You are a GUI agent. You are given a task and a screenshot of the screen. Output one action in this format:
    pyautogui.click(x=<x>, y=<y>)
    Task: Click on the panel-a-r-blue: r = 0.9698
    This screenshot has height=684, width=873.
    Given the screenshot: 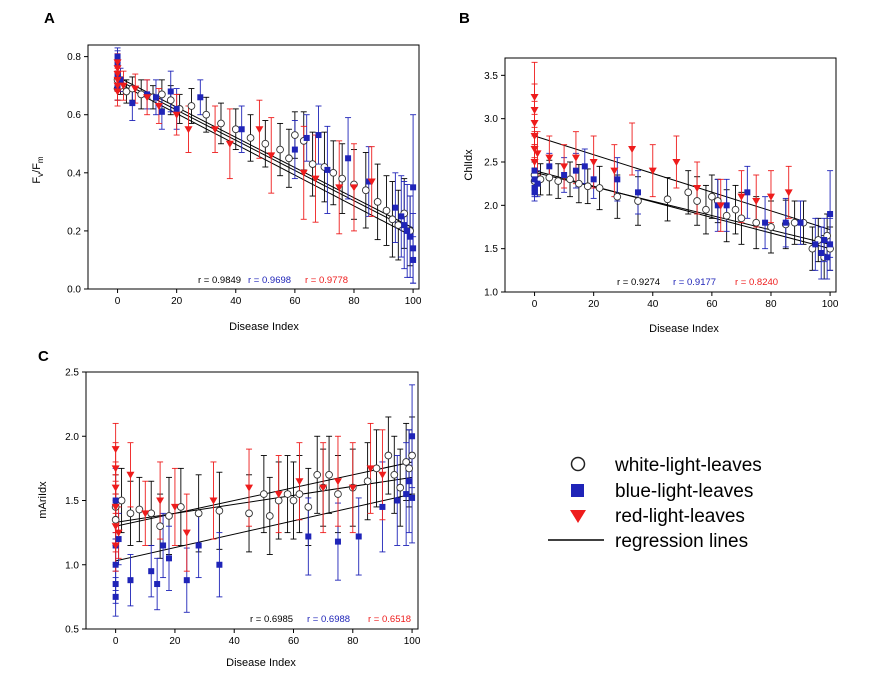 What is the action you would take?
    pyautogui.click(x=269, y=280)
    